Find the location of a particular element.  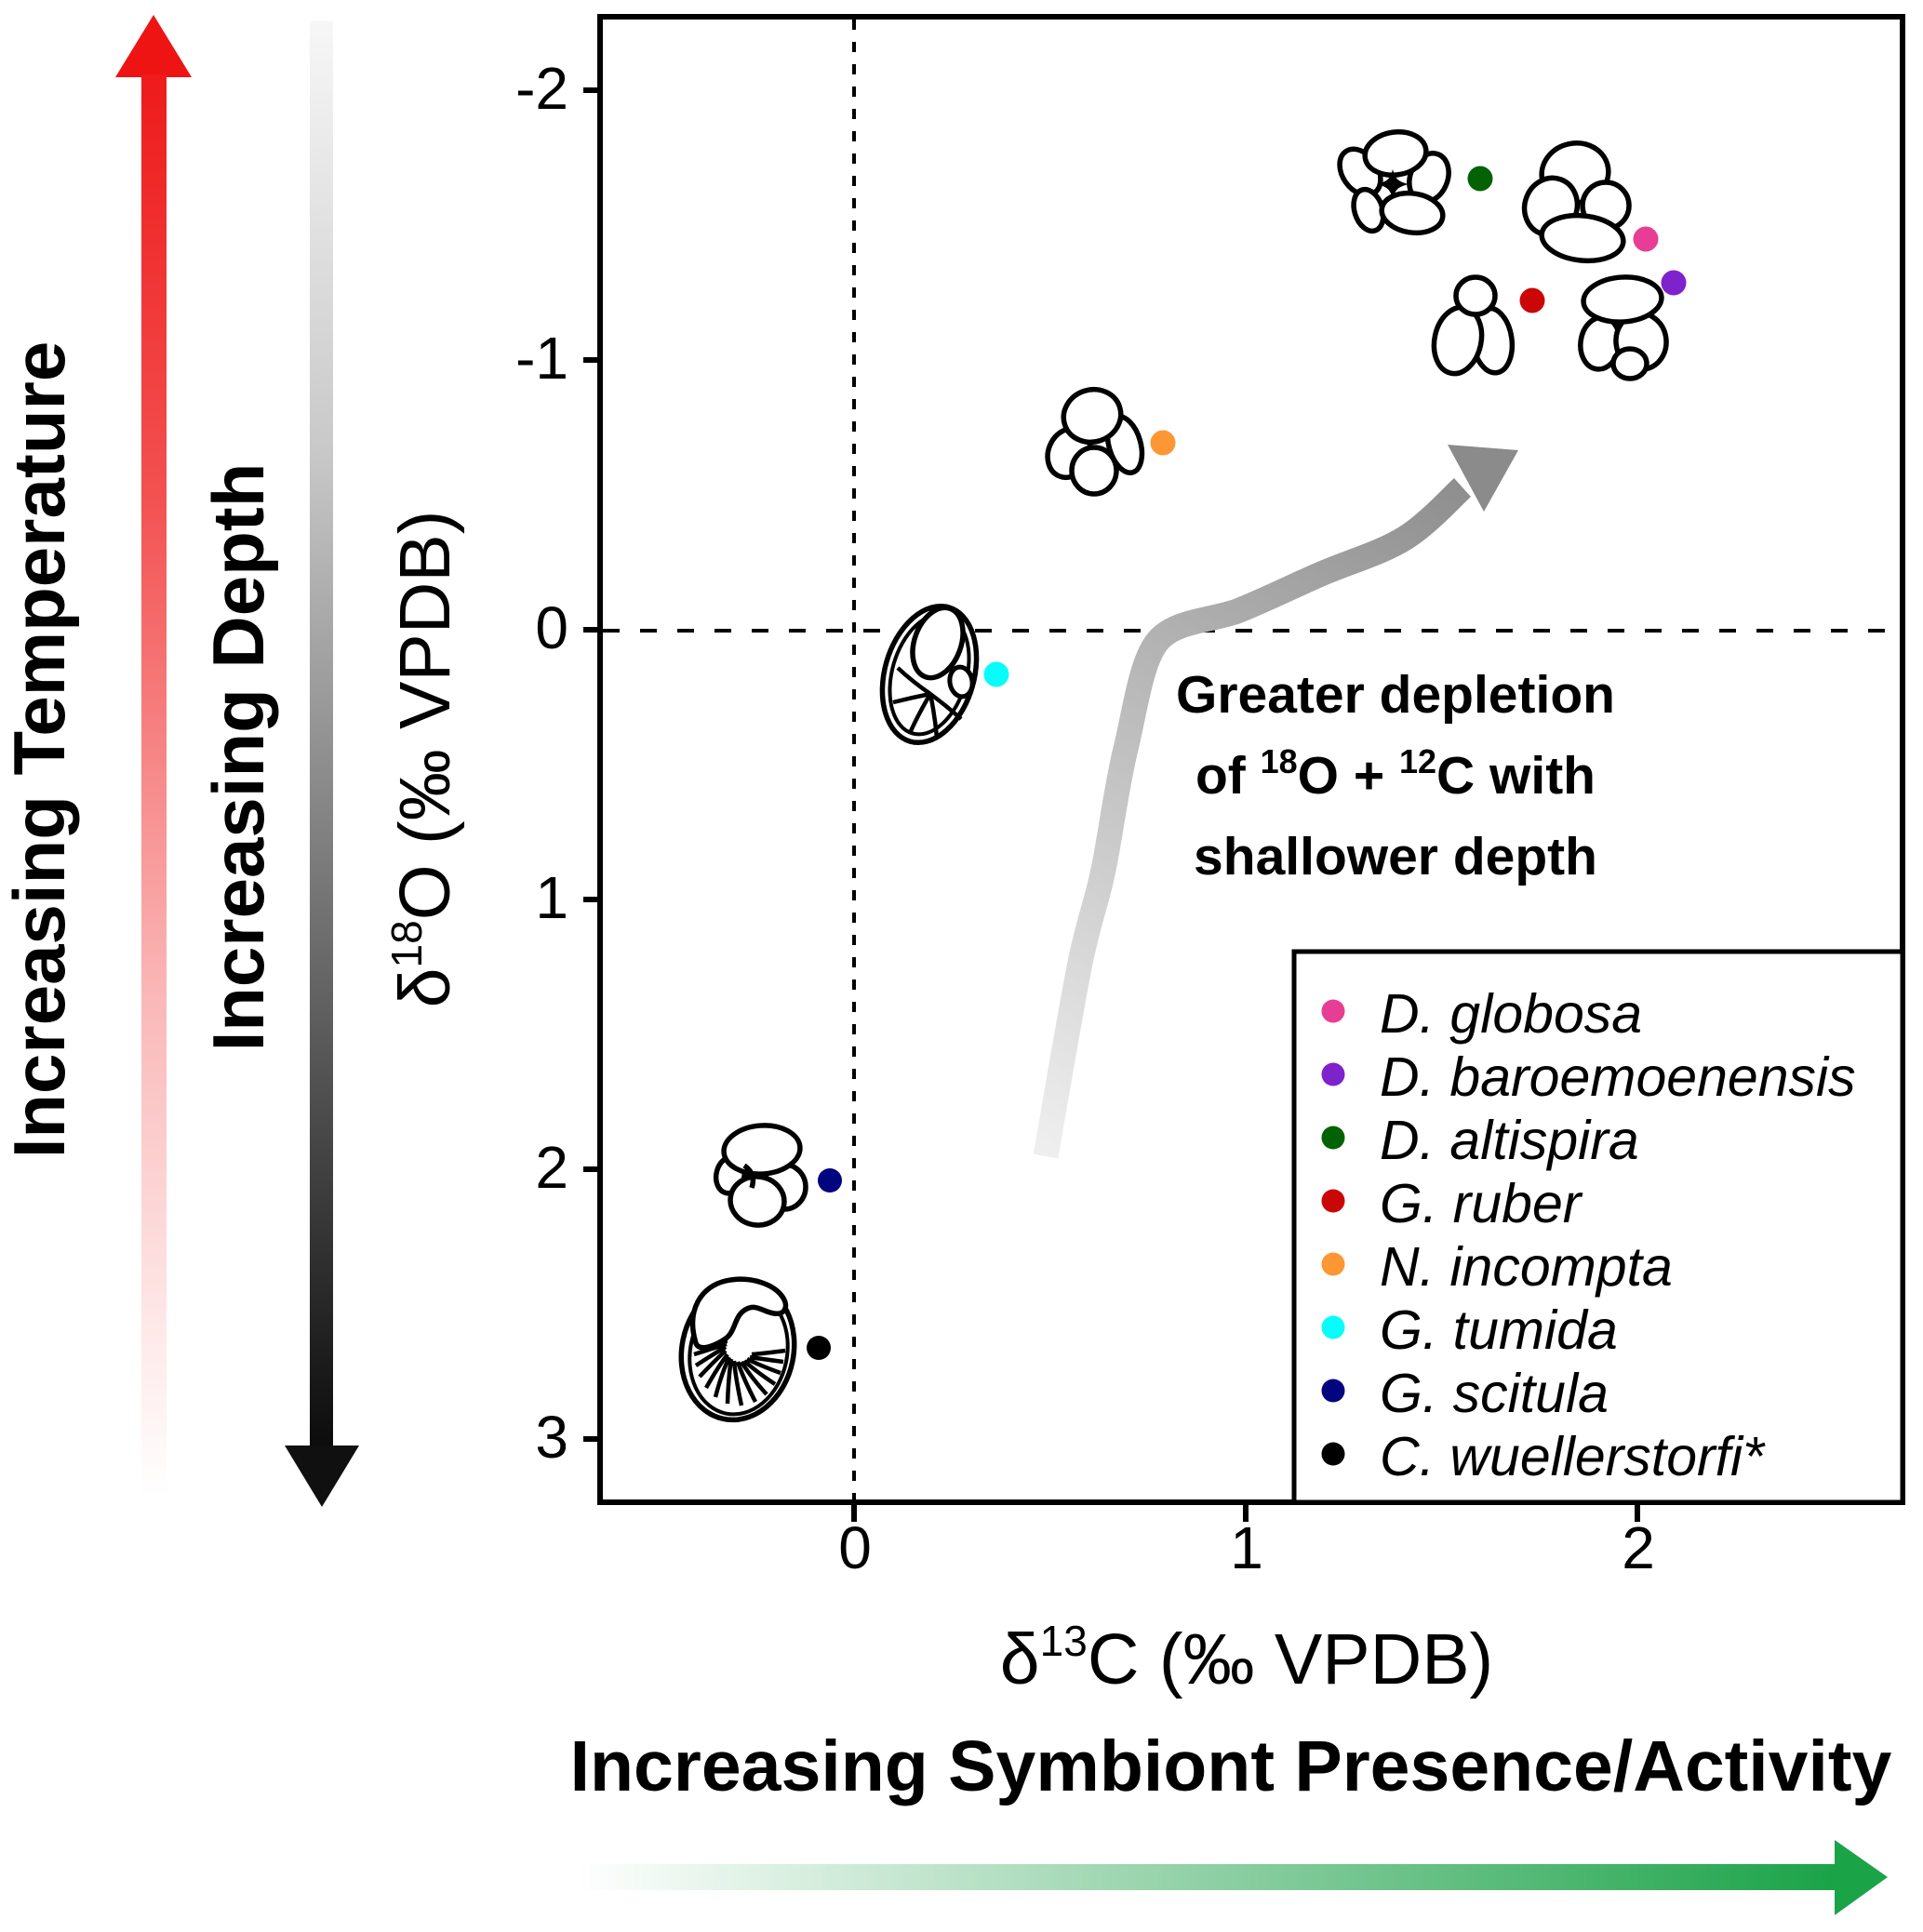

svg-text: δ13C (‰ VPDB) is located at coordinates (1246, 1658).